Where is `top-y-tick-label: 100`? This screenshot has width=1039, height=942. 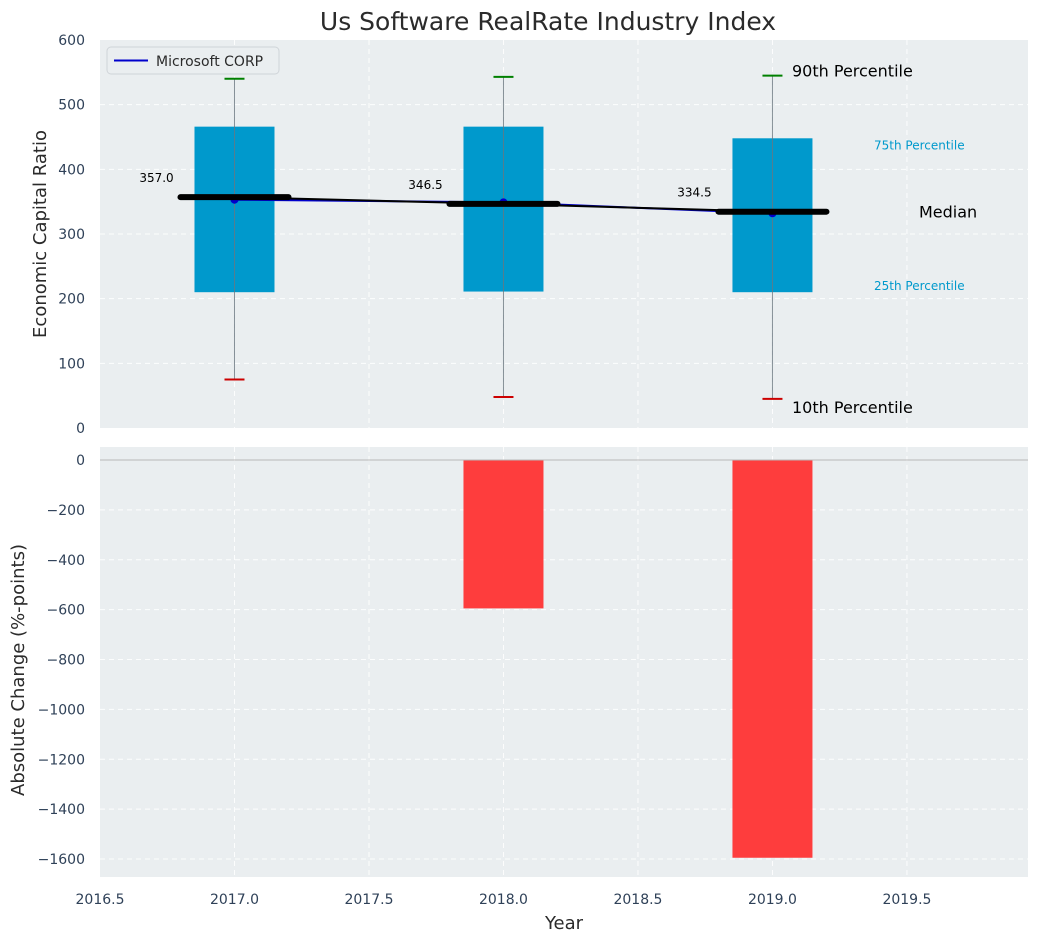
top-y-tick-label: 100 is located at coordinates (71, 364).